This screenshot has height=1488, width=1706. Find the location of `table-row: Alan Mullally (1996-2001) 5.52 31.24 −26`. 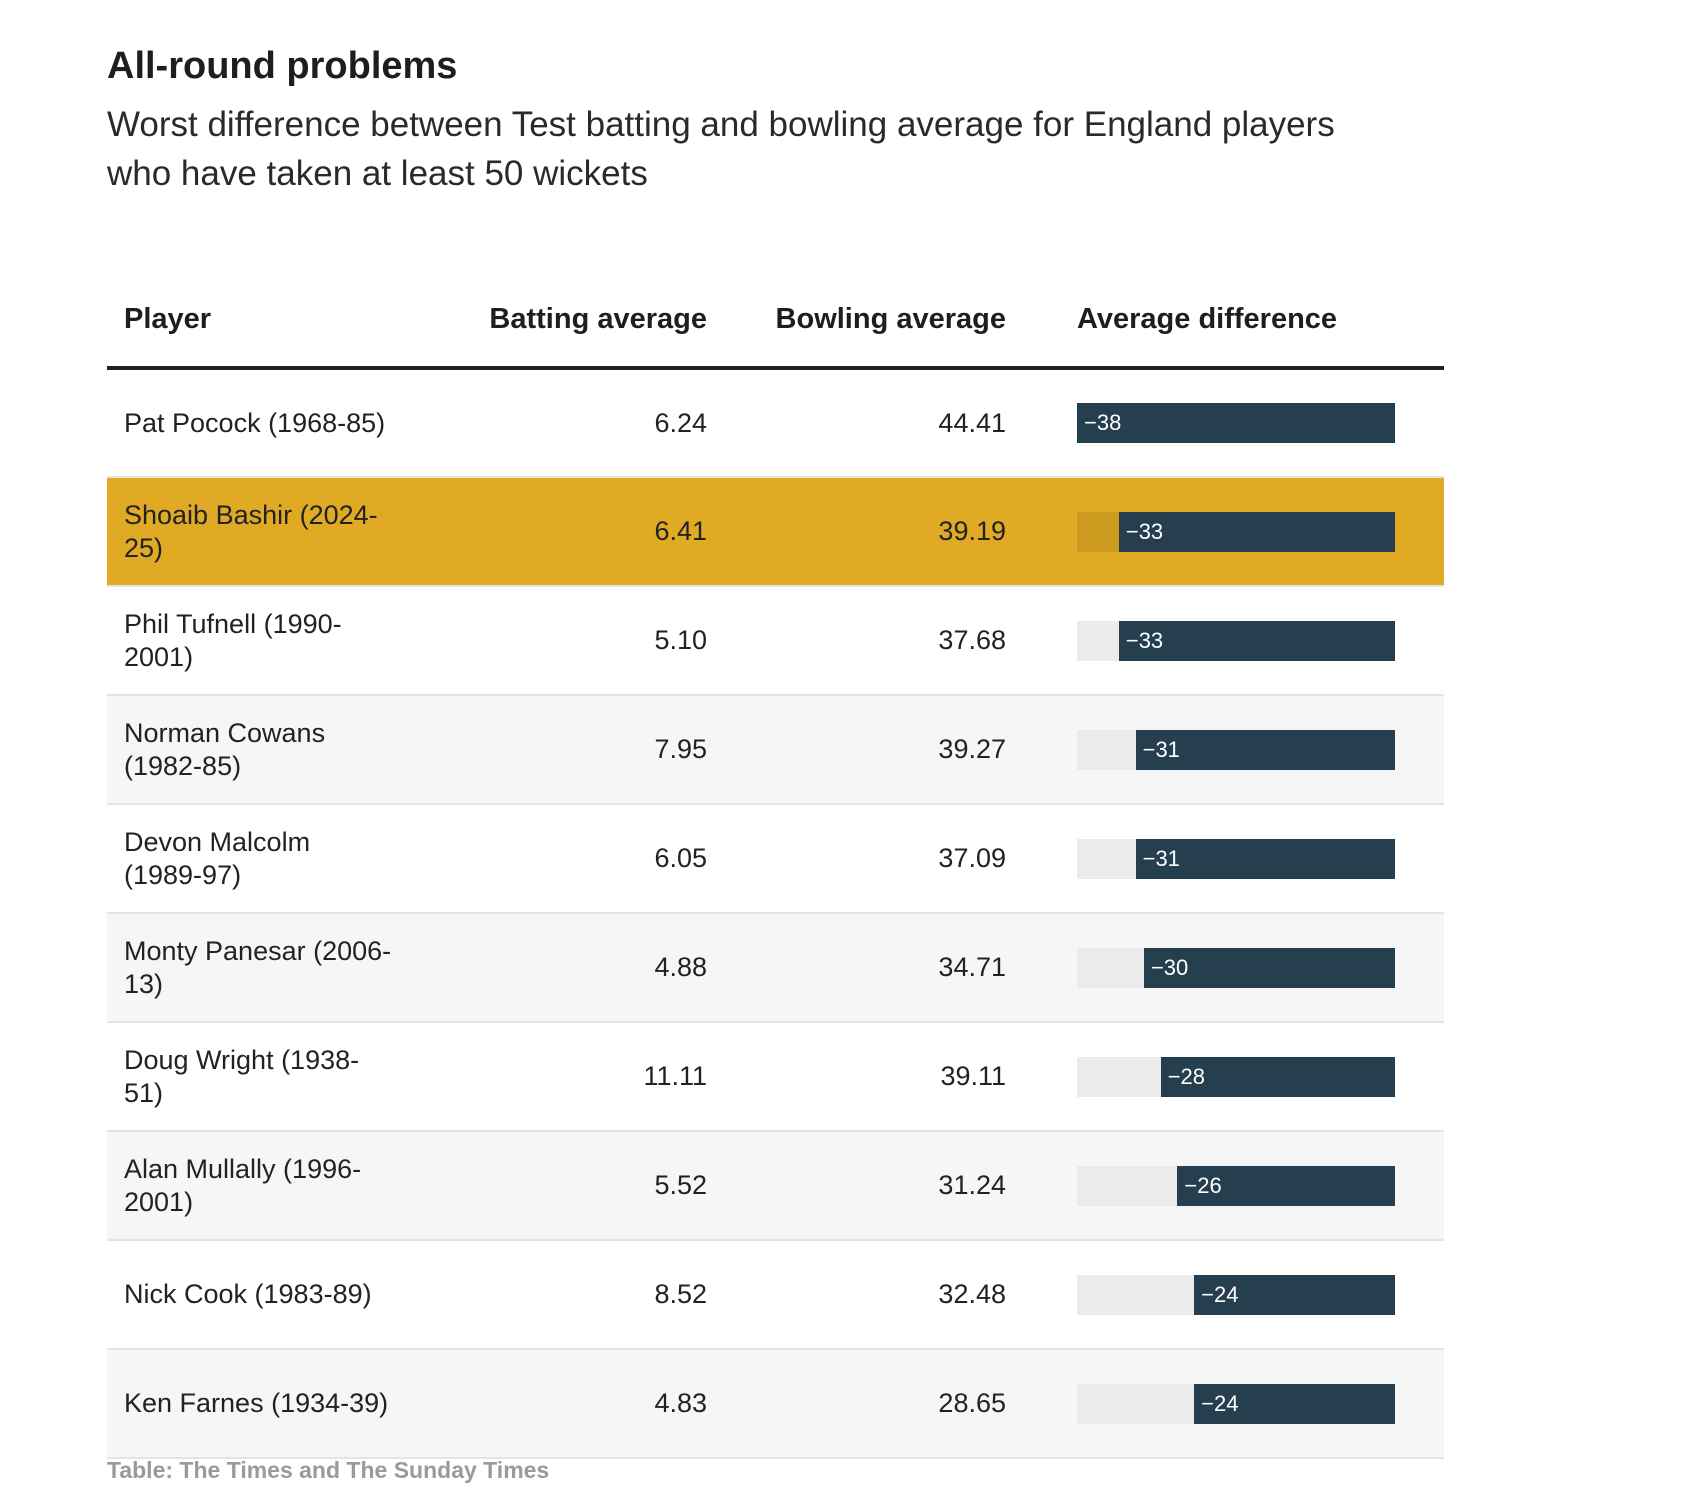

table-row: Alan Mullally (1996-2001) 5.52 31.24 −26 is located at coordinates (775, 1186).